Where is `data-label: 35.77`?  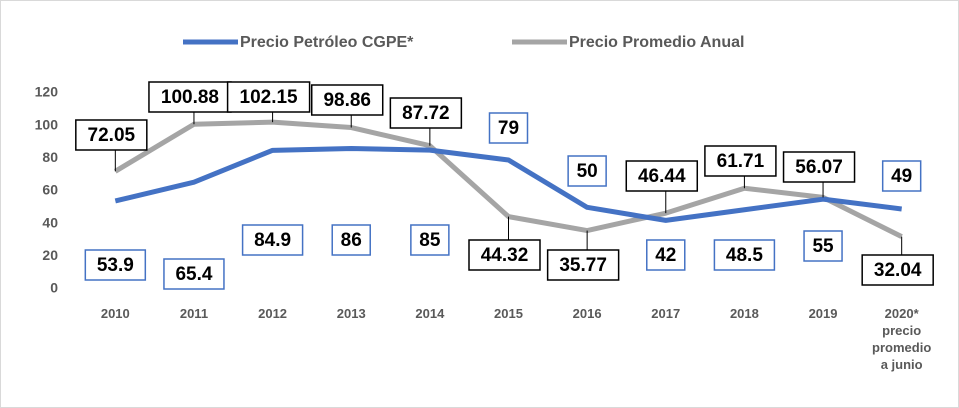
data-label: 35.77 is located at coordinates (583, 265).